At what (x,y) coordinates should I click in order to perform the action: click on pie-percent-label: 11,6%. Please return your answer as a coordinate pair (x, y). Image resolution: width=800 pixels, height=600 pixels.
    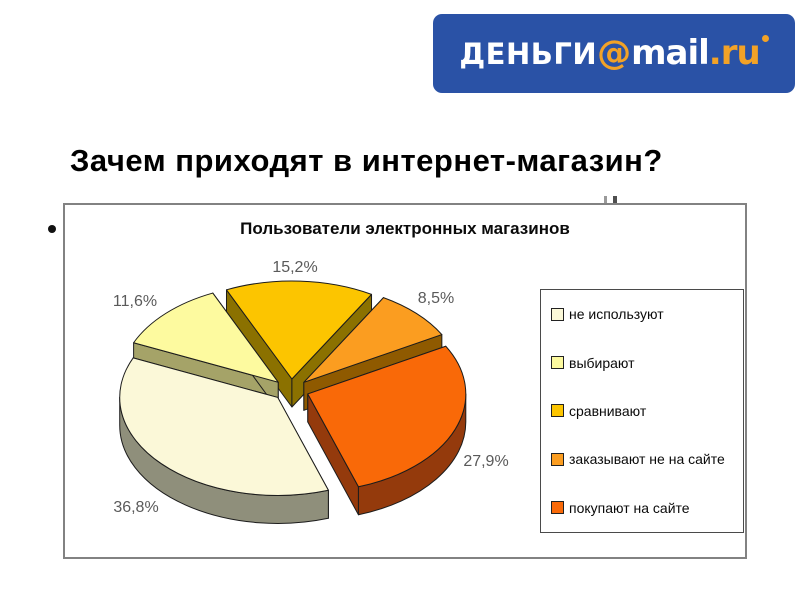
    Looking at the image, I should click on (135, 301).